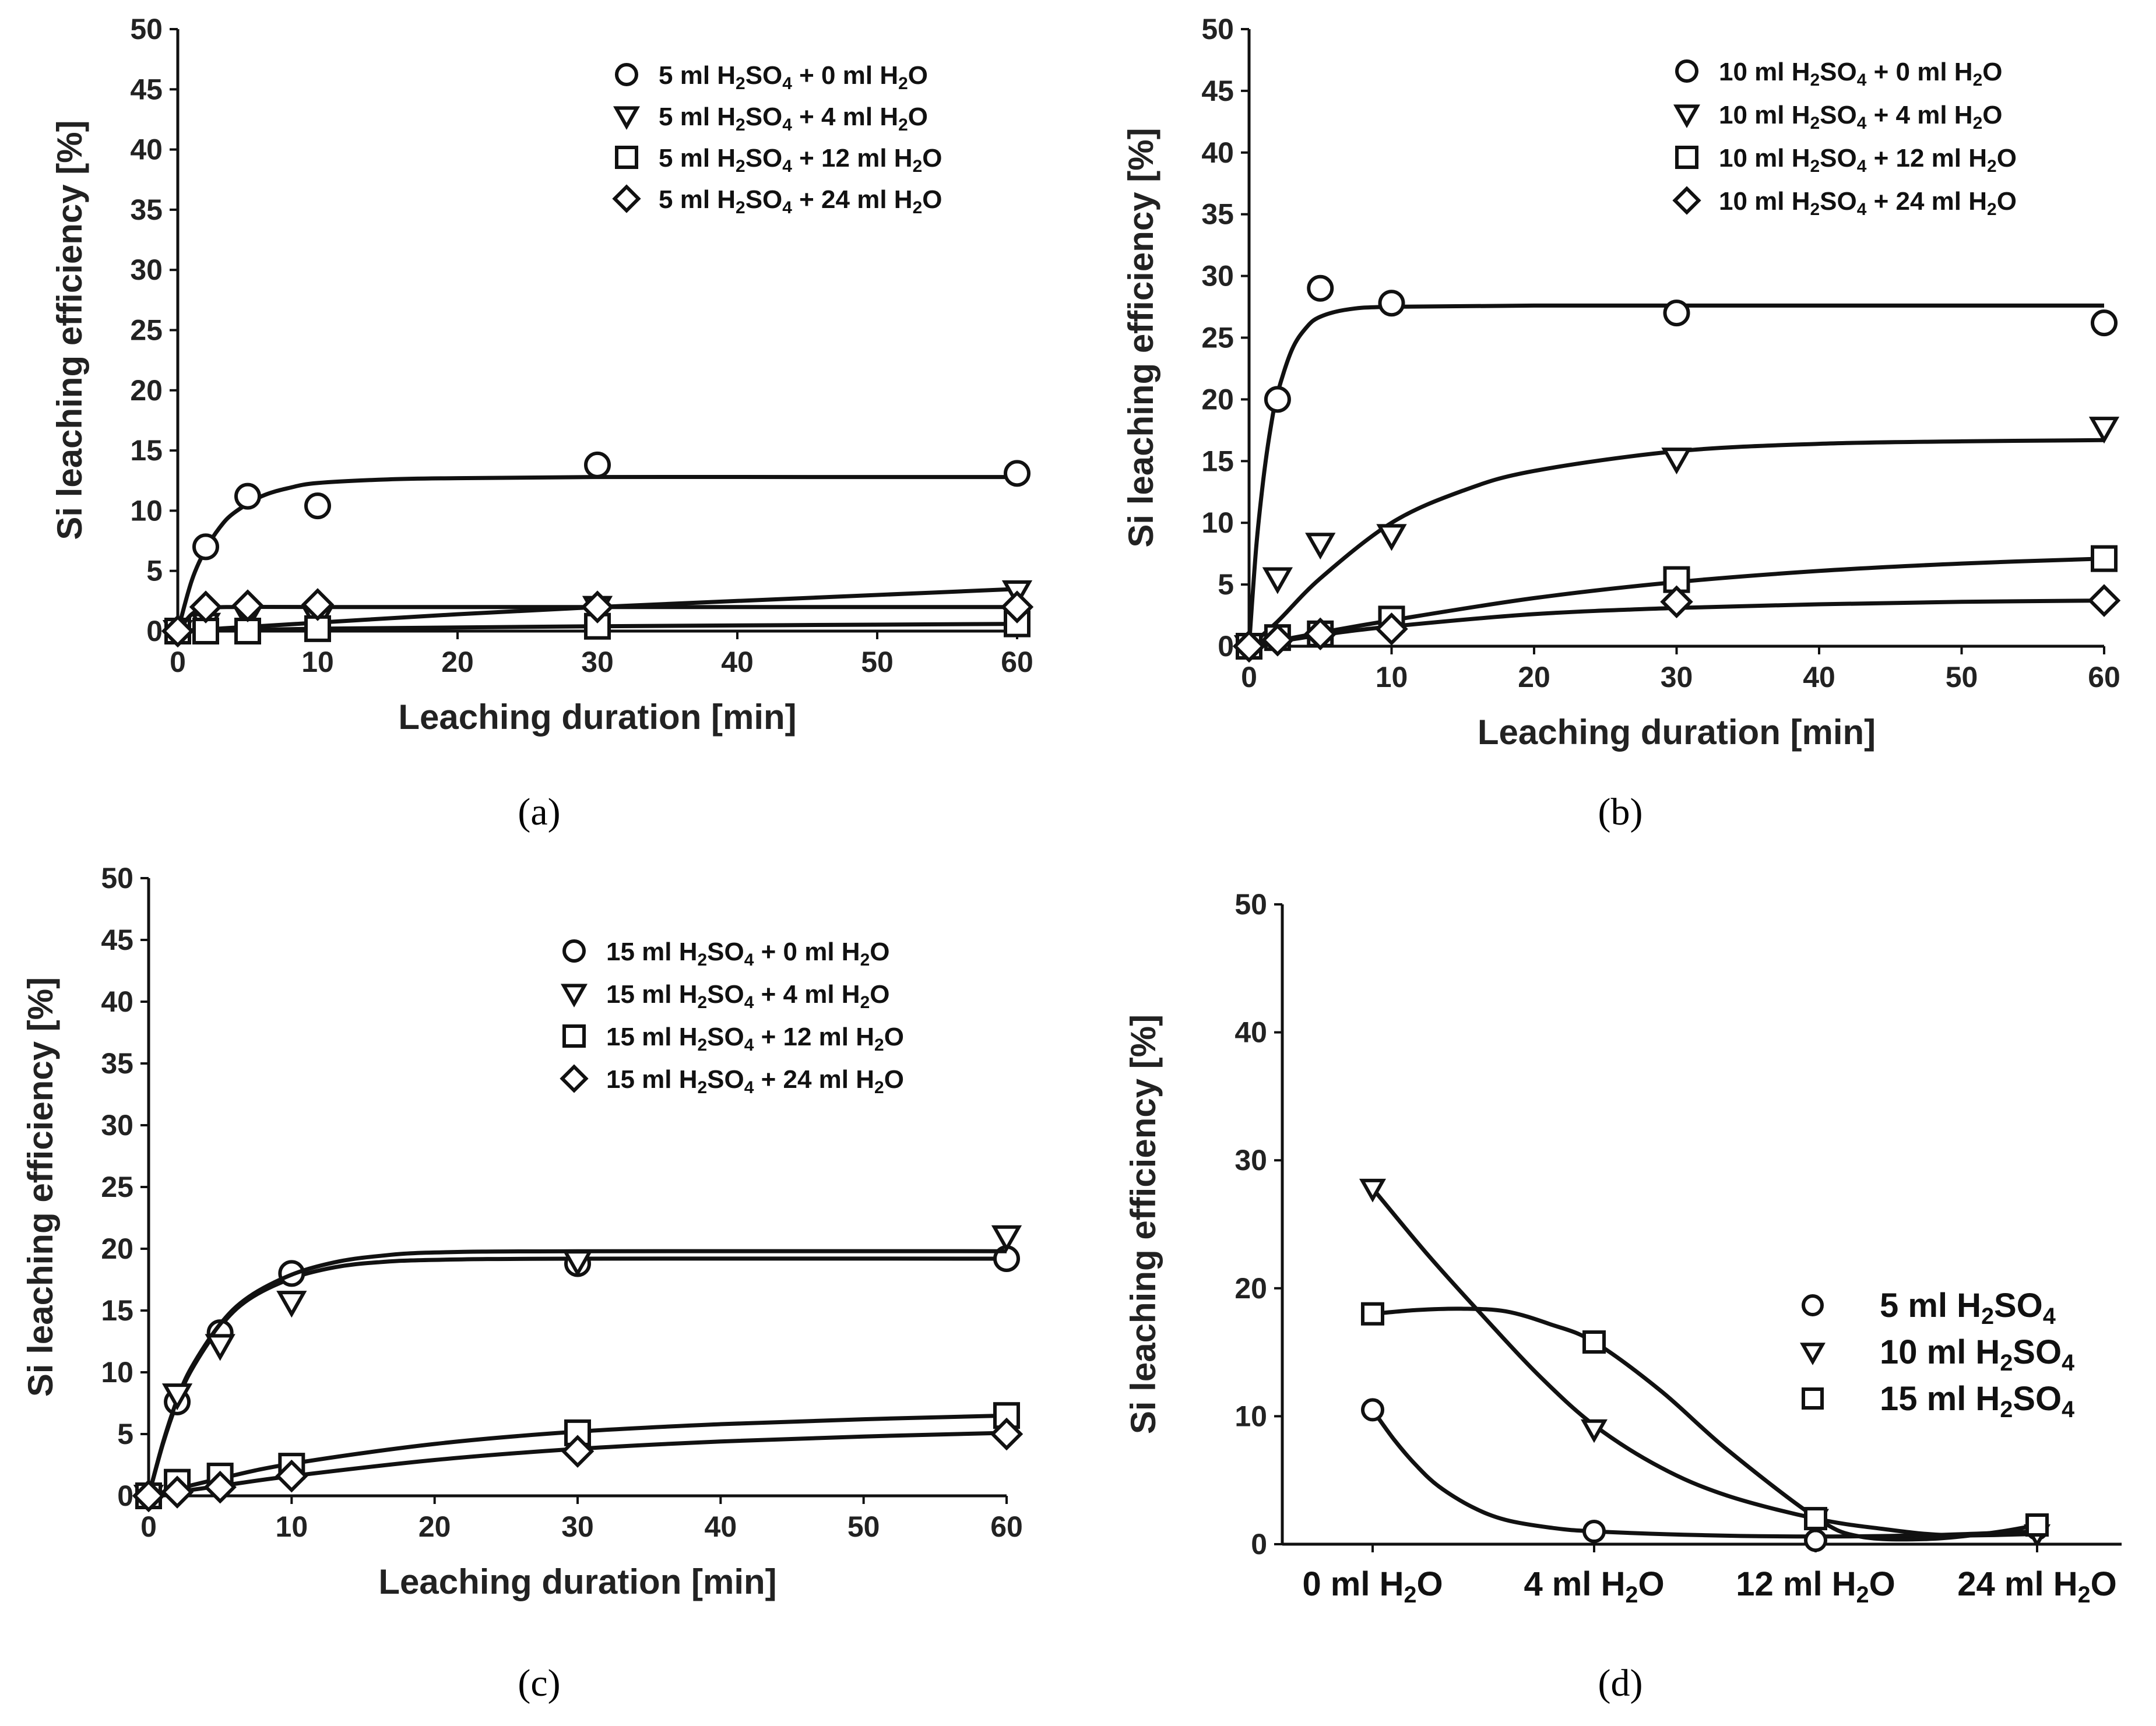 The height and width of the screenshot is (1726, 2156). What do you see at coordinates (800, 201) in the screenshot?
I see `legend-label: 5 ml H2SO4 + 24 ml H2O` at bounding box center [800, 201].